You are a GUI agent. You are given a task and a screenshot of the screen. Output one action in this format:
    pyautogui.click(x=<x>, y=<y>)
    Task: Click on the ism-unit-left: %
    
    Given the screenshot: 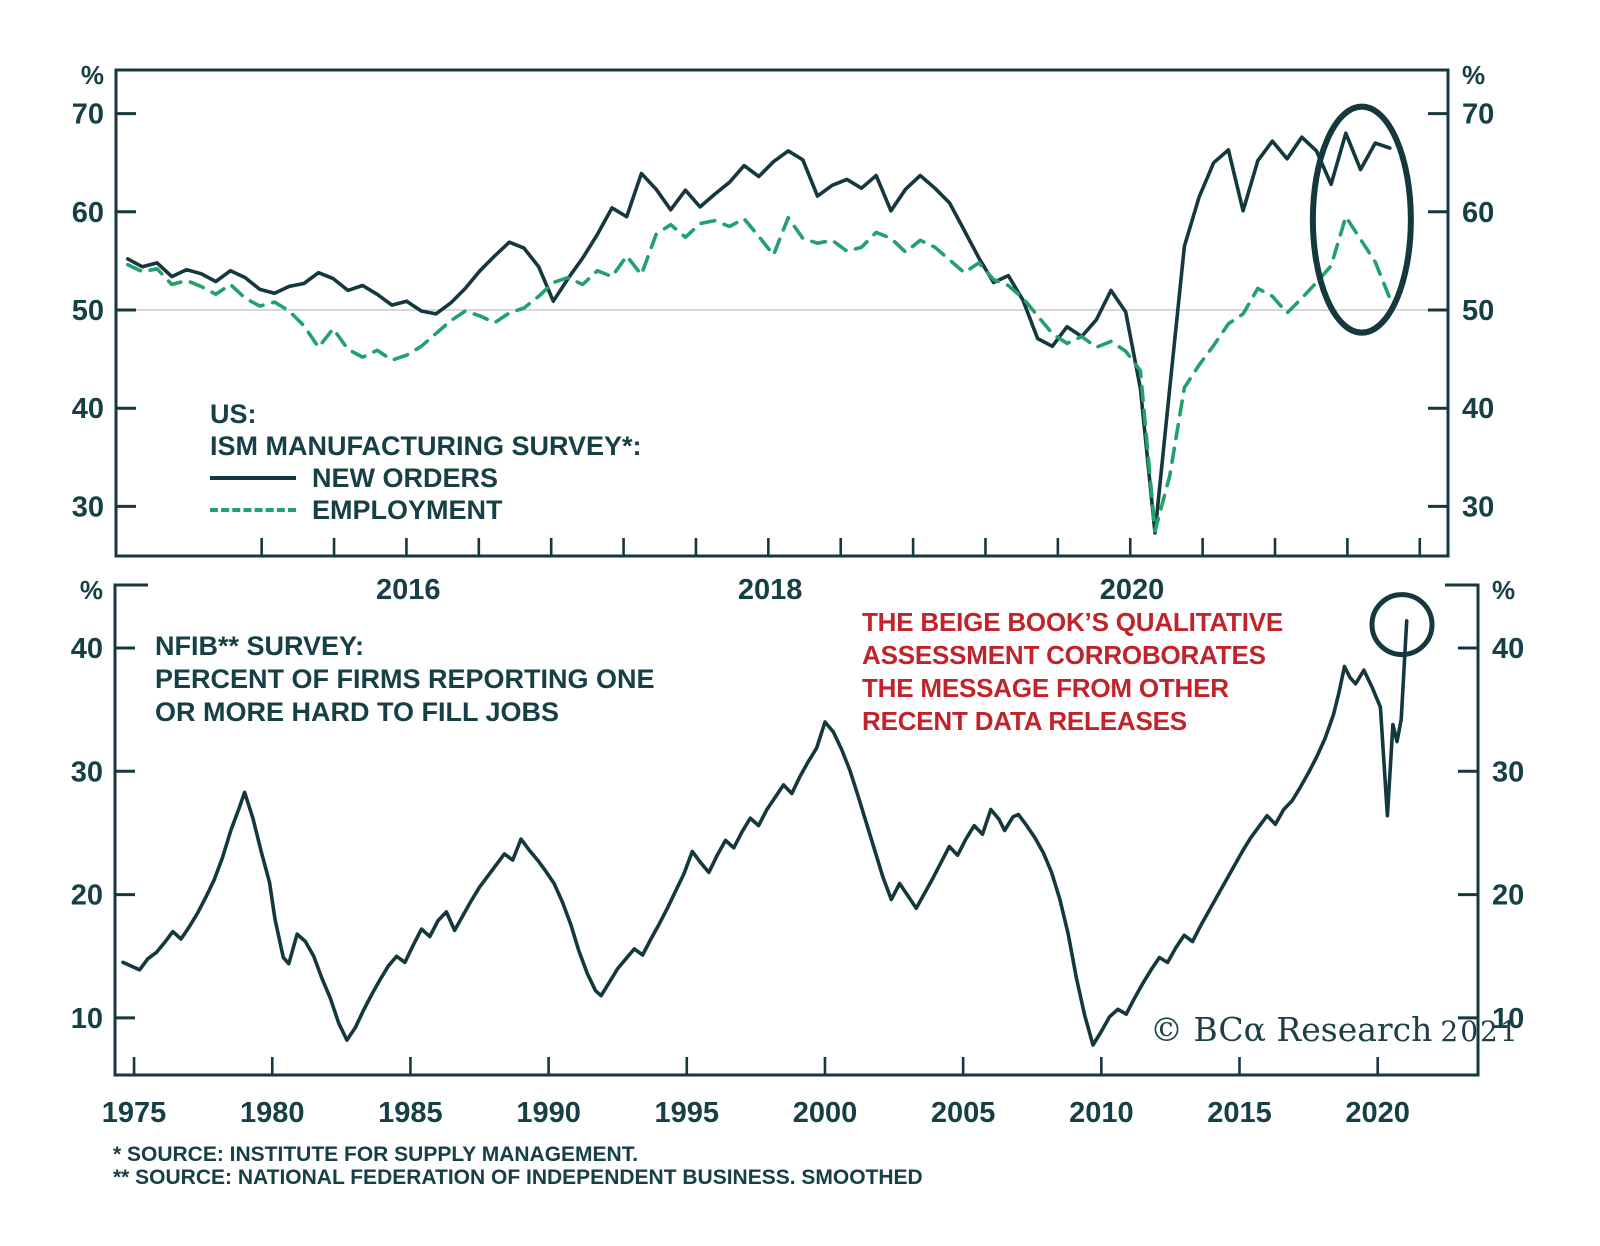 What is the action you would take?
    pyautogui.click(x=92, y=75)
    